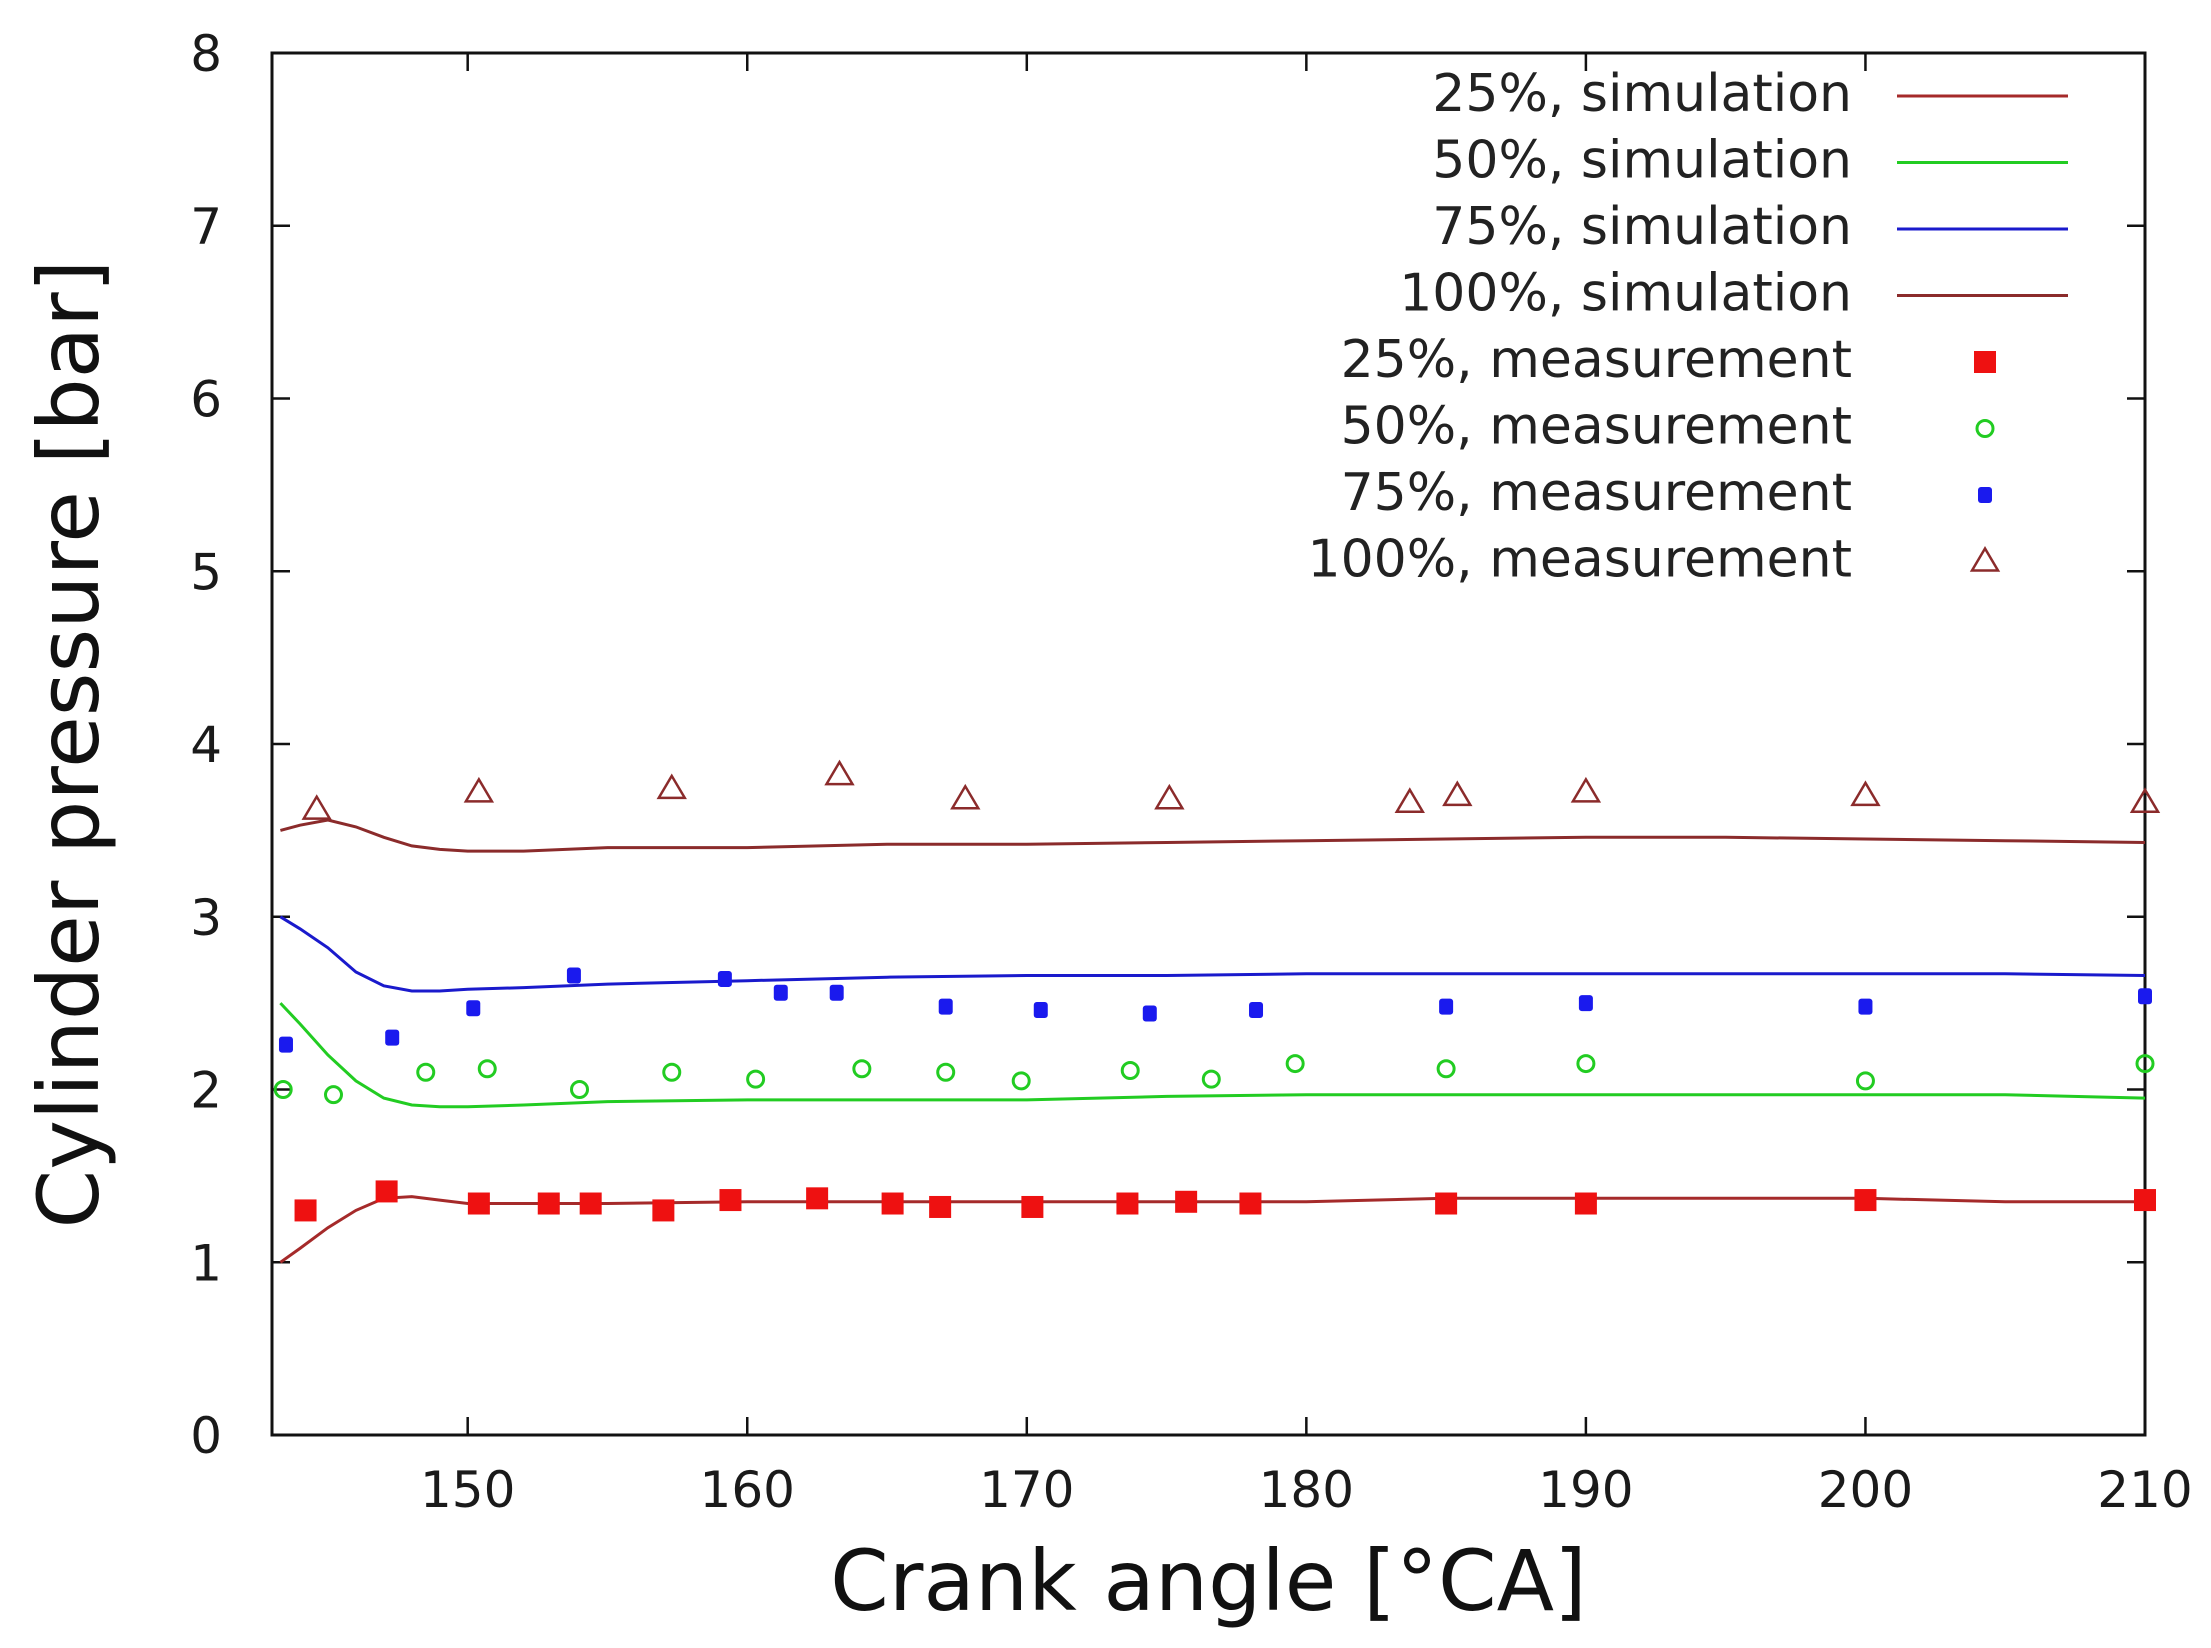  Describe the element at coordinates (467, 1490) in the screenshot. I see `x-tick-label: 150` at that location.